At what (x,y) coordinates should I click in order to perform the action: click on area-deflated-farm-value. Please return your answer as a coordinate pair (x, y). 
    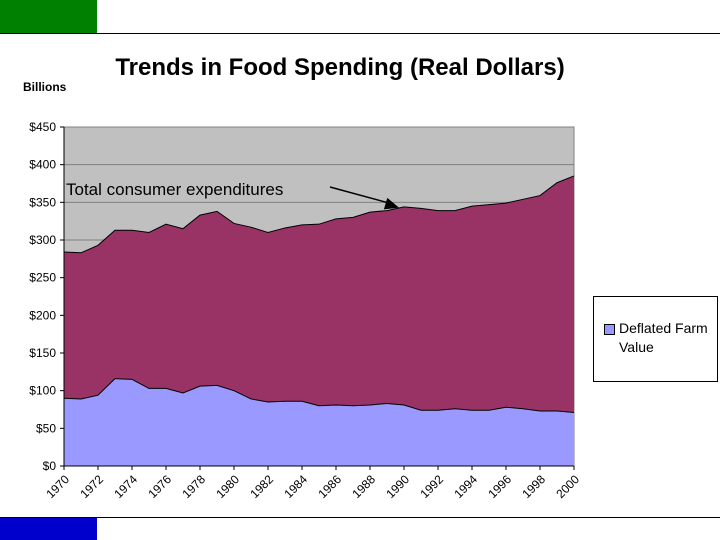
    Looking at the image, I should click on (319, 422).